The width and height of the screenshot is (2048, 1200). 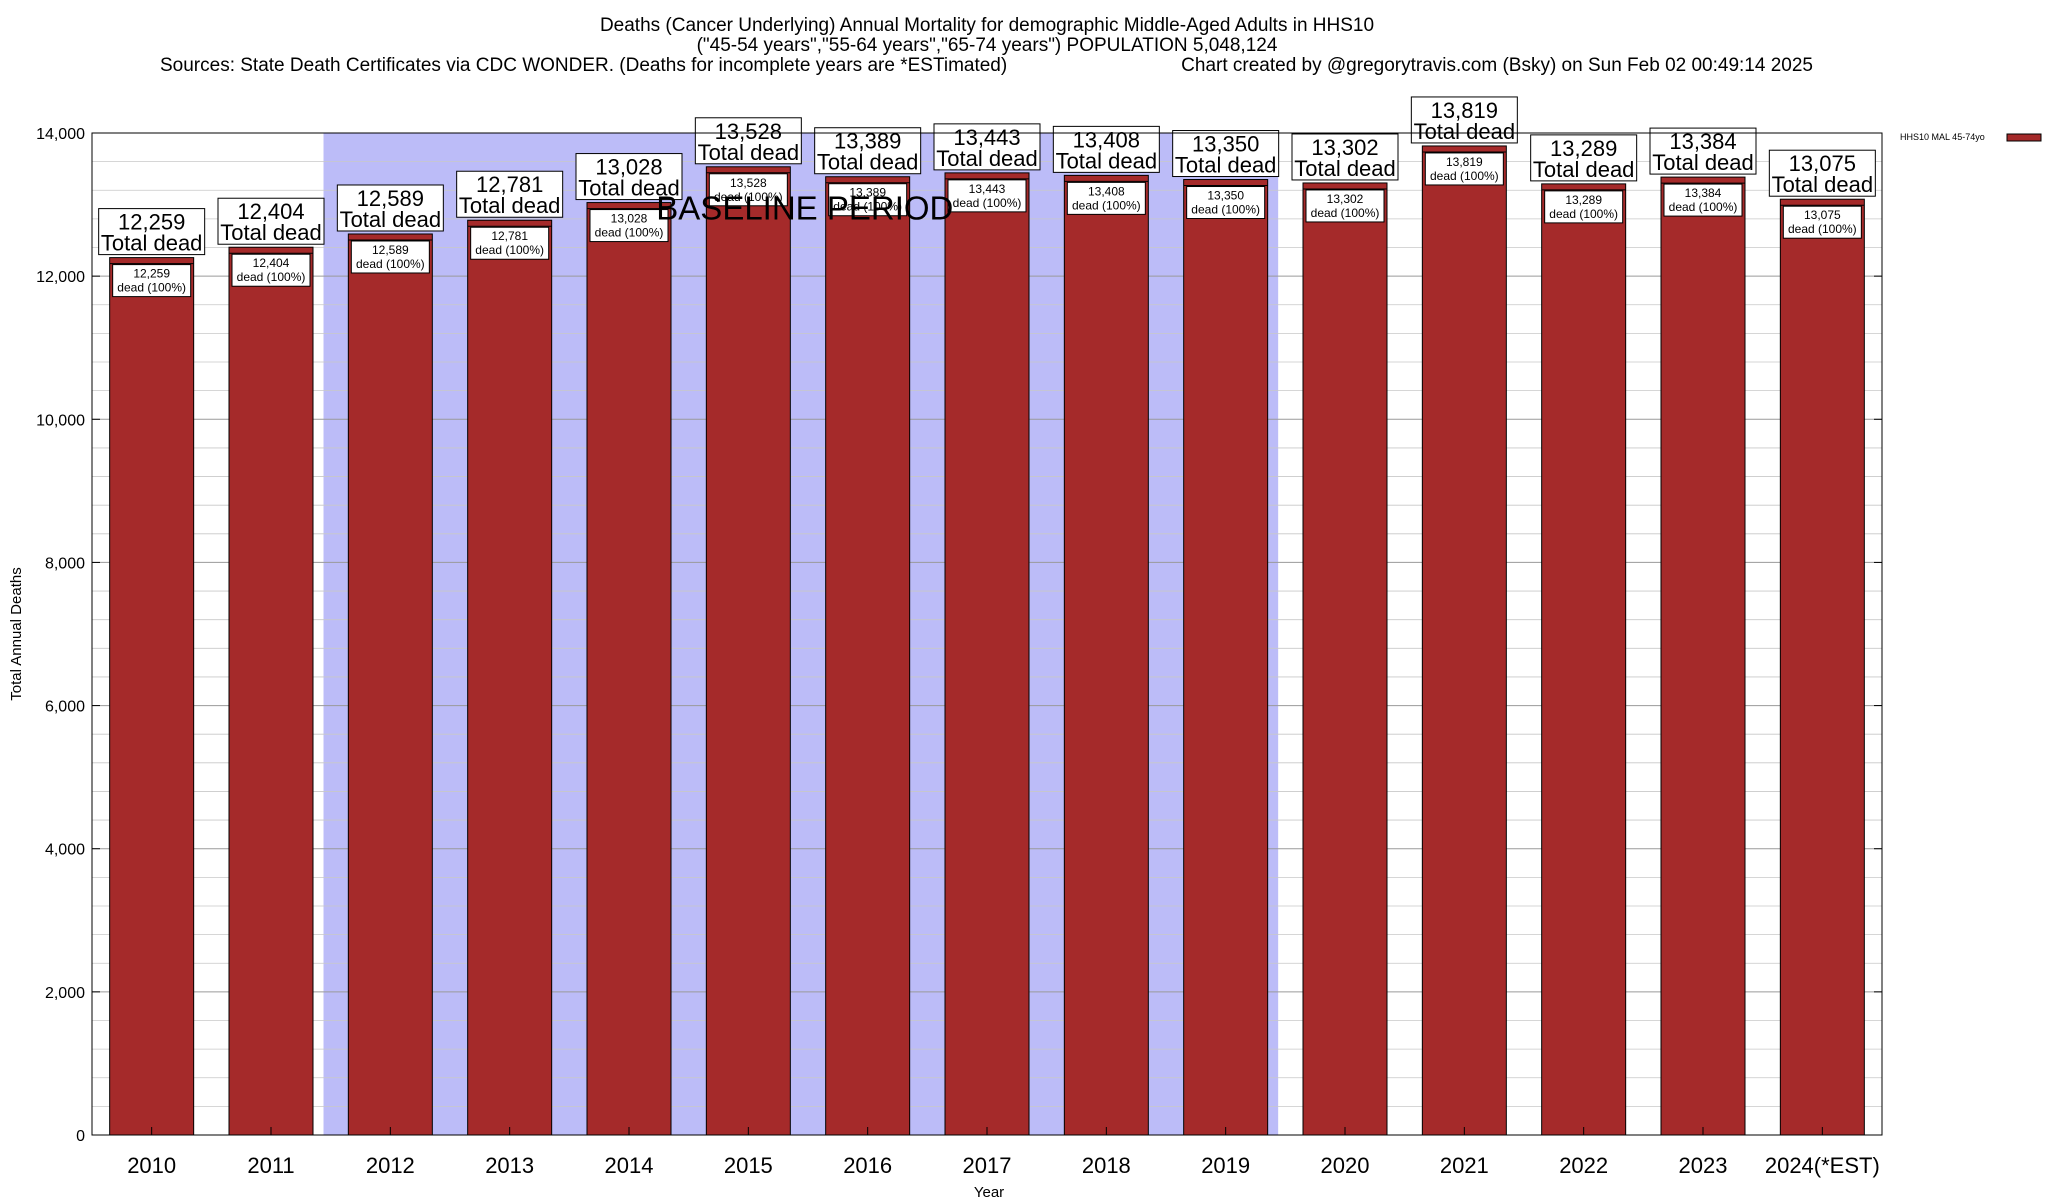 What do you see at coordinates (65, 993) in the screenshot?
I see `y-tick-label: 2,000` at bounding box center [65, 993].